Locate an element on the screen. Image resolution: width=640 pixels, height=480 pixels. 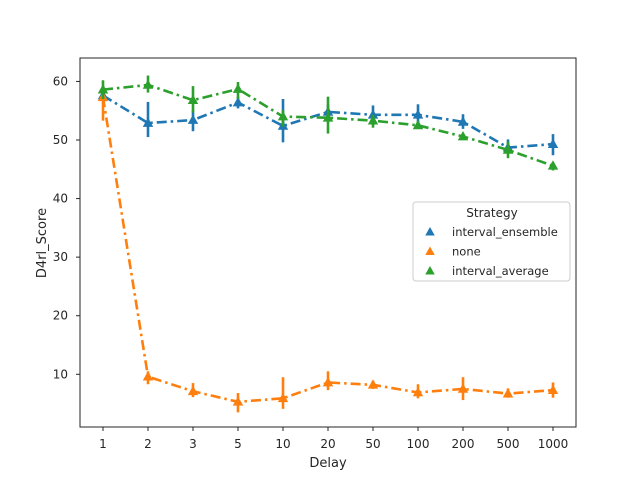
x-tick-label: 10 is located at coordinates (282, 444).